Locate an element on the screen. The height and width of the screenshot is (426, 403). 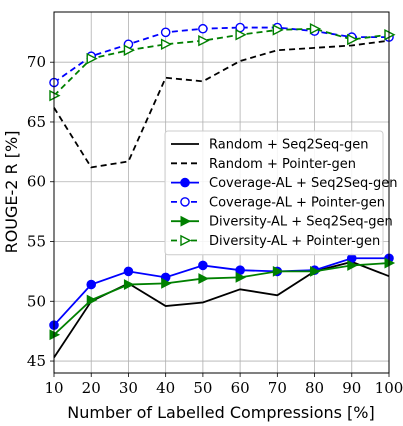
legend-item: Random + Seq2Seq-gen is located at coordinates (269, 145).